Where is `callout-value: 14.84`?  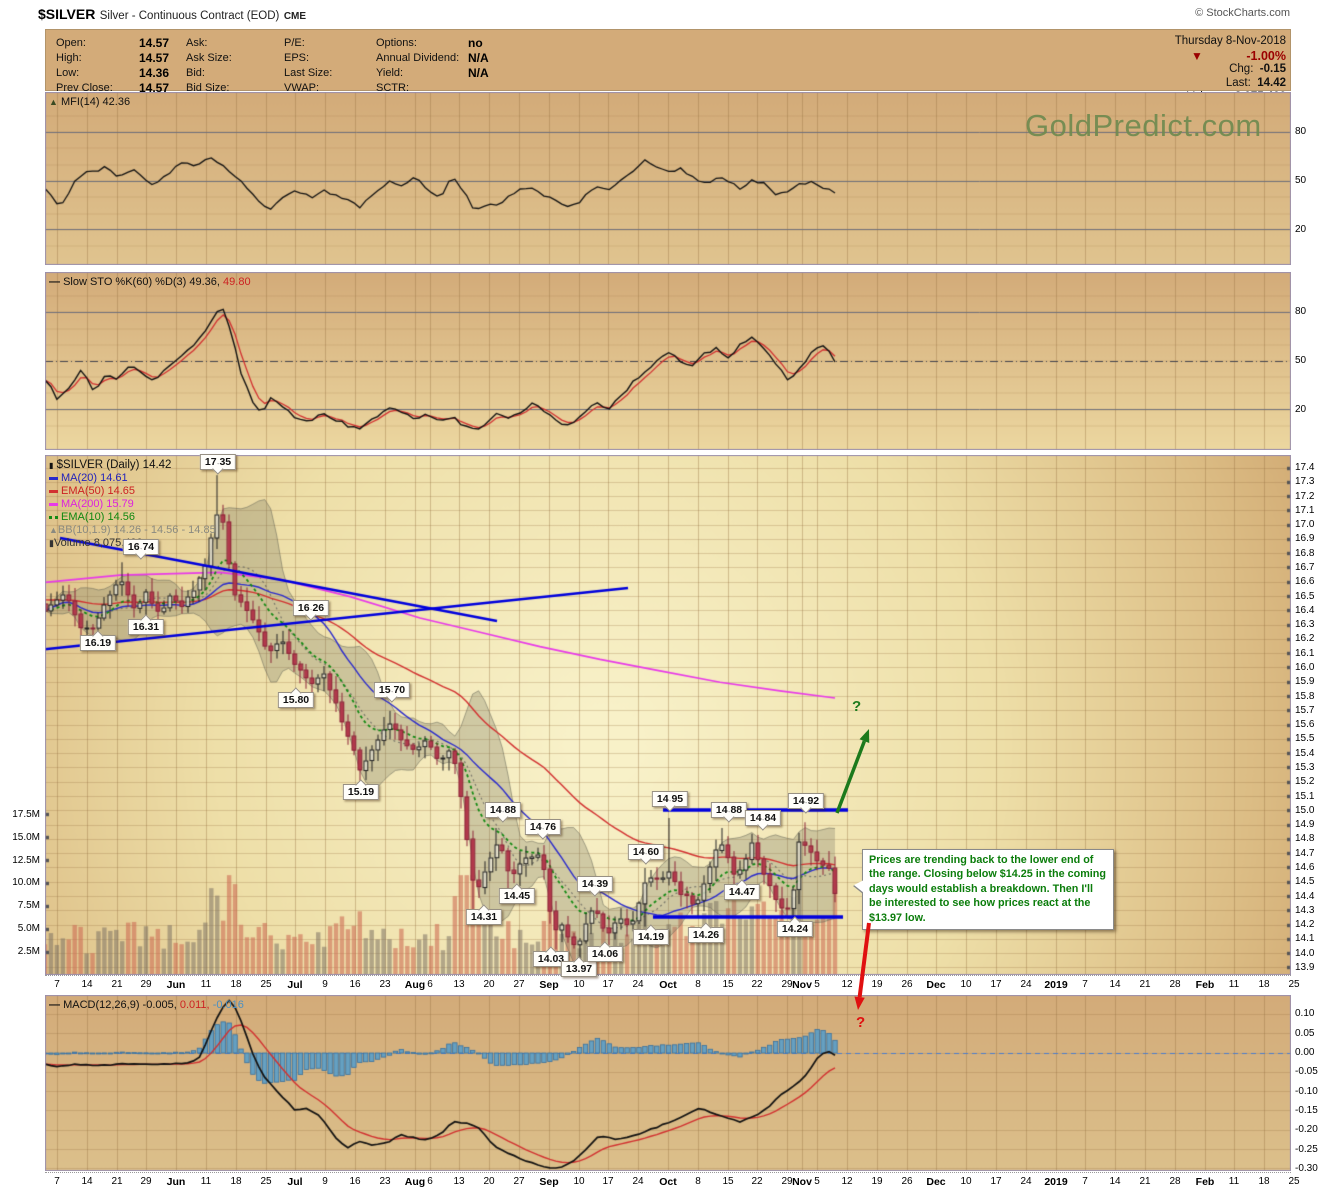 callout-value: 14.84 is located at coordinates (763, 818).